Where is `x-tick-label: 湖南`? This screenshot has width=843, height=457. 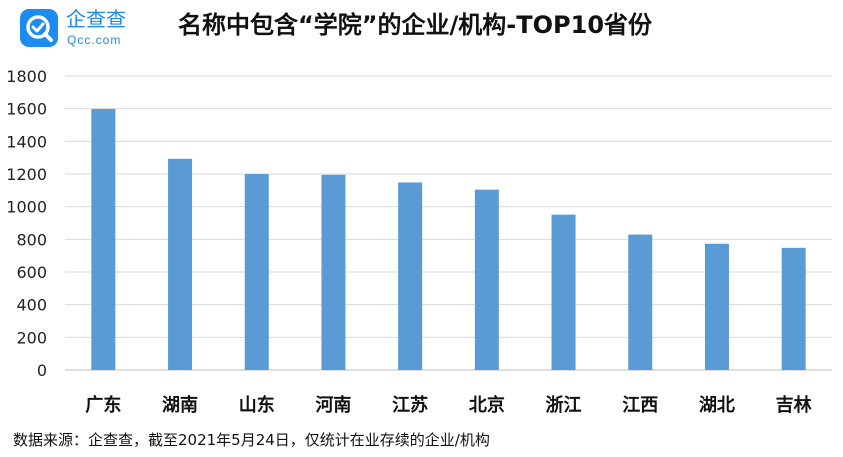 x-tick-label: 湖南 is located at coordinates (180, 405).